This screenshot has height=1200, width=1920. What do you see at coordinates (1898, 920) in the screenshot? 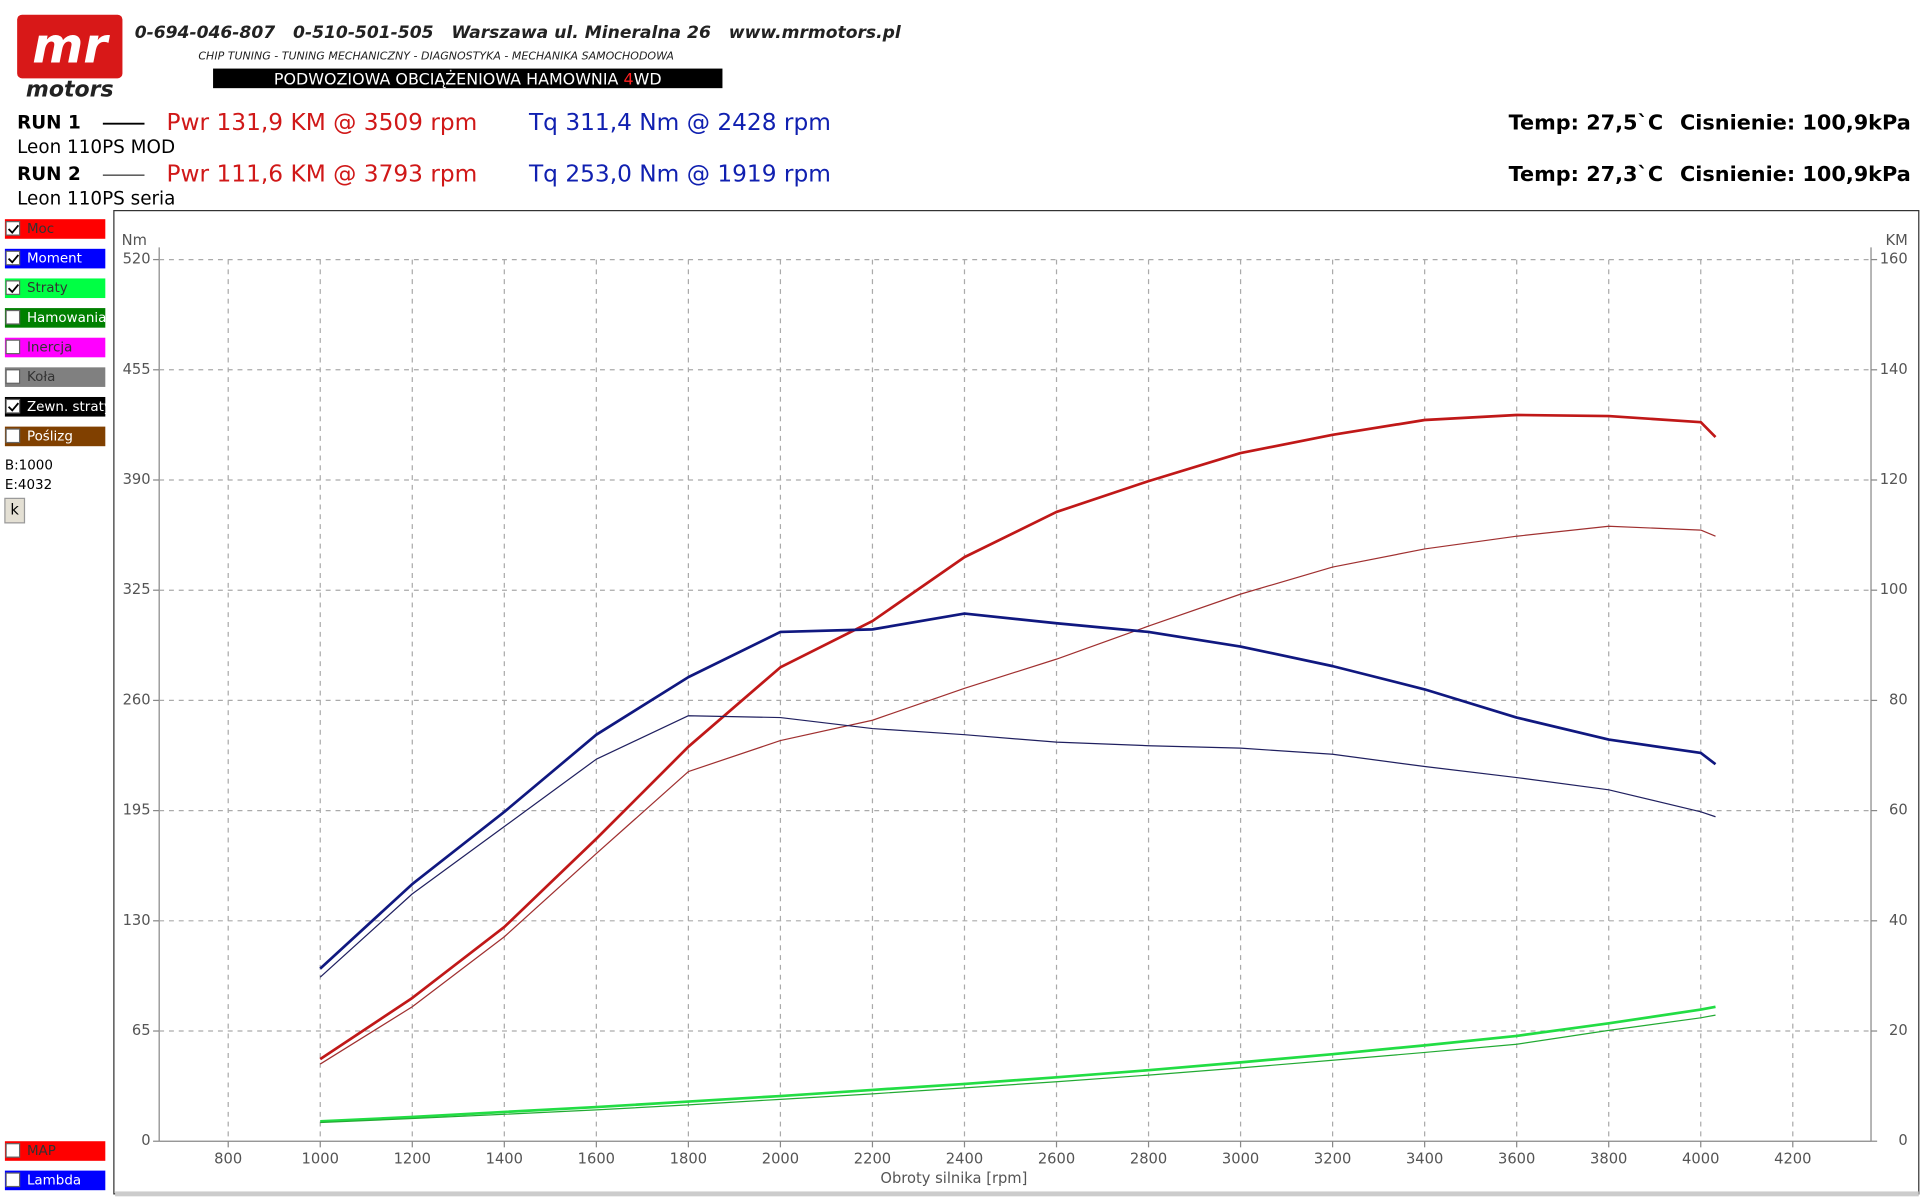
I see `y2-tick-label: 40` at bounding box center [1898, 920].